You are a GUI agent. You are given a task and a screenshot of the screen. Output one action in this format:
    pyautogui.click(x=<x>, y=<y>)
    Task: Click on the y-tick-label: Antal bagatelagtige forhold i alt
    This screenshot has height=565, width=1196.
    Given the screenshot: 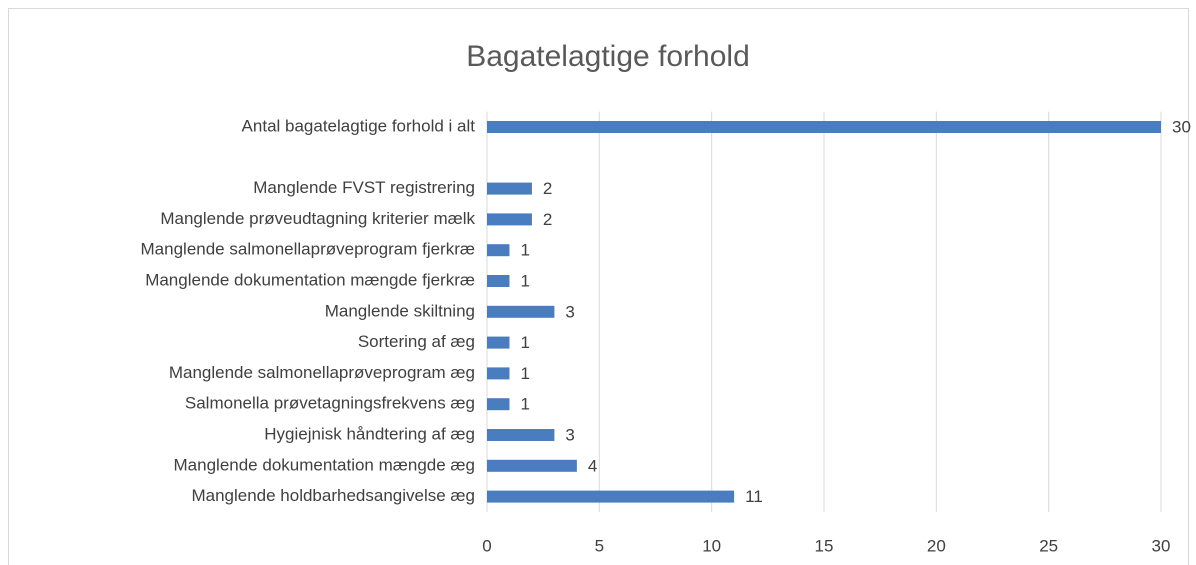 What is the action you would take?
    pyautogui.click(x=359, y=125)
    